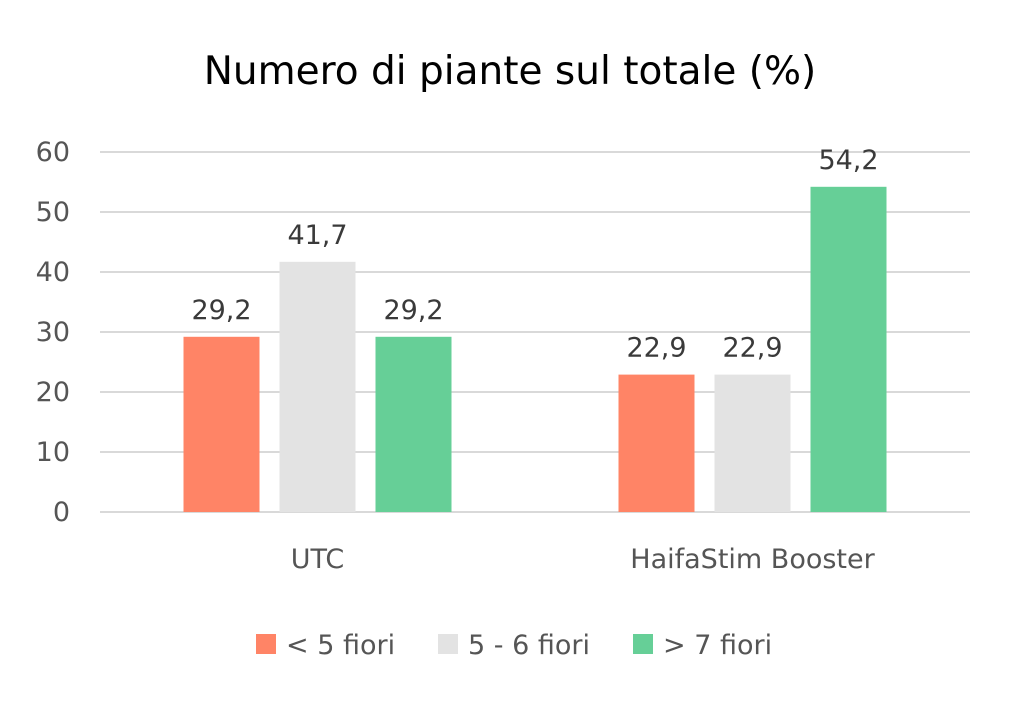  I want to click on y-tick-label: 40, so click(53, 272).